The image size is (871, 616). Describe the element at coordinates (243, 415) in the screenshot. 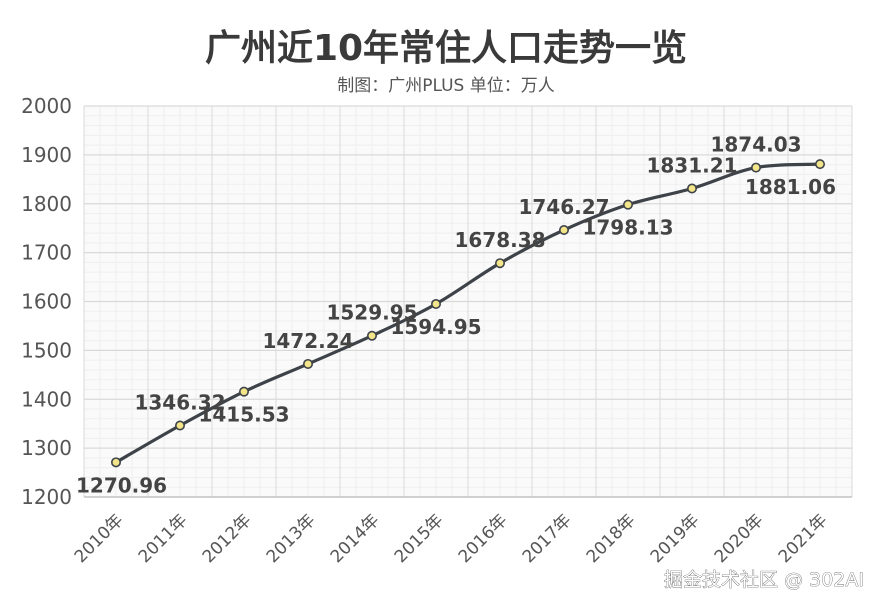

I see `data-label: 1415.53` at that location.